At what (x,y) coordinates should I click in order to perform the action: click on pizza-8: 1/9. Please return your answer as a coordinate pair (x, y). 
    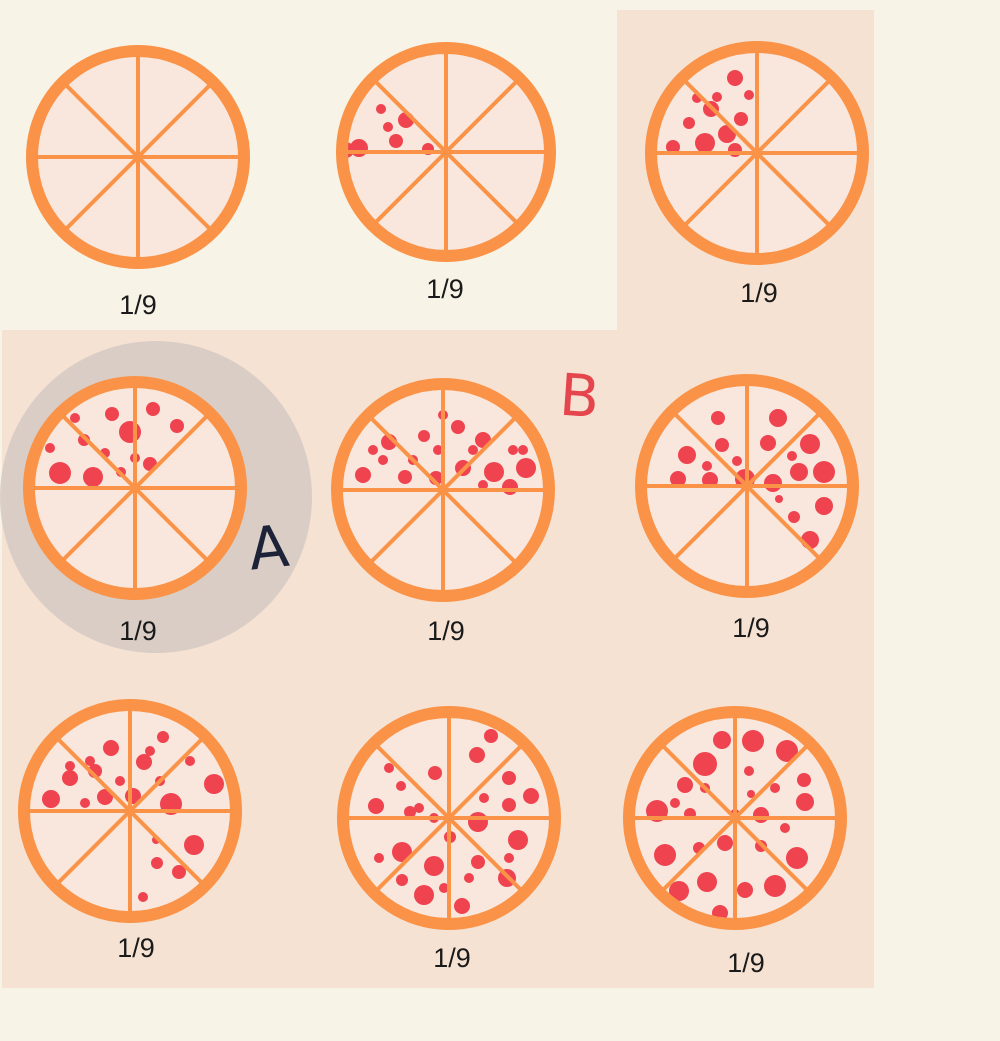
    Looking at the image, I should click on (449, 839).